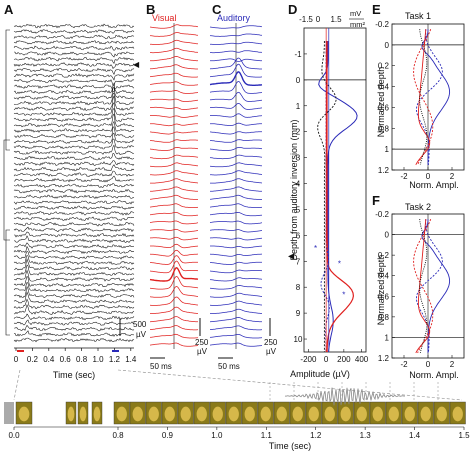 The image size is (474, 454). What do you see at coordinates (384, 107) in the screenshot?
I see `panelE-ytick-label: 0.6` at bounding box center [384, 107].